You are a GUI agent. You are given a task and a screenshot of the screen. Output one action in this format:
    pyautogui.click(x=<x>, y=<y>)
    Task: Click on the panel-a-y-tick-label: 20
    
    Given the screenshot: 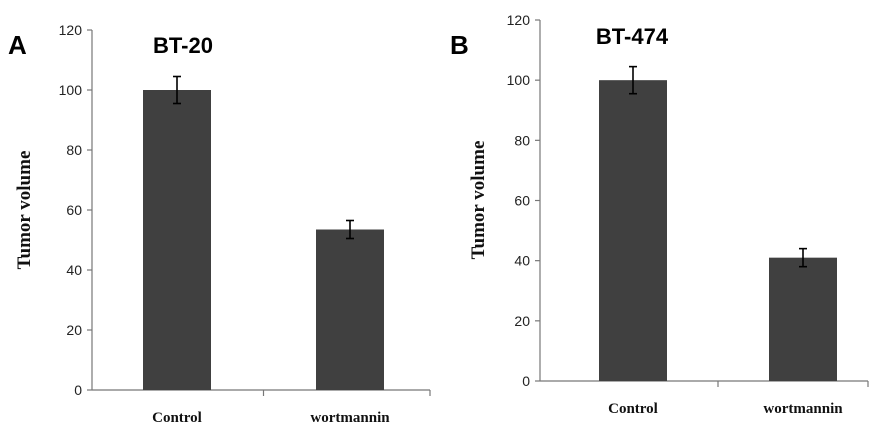 What is the action you would take?
    pyautogui.click(x=74, y=330)
    